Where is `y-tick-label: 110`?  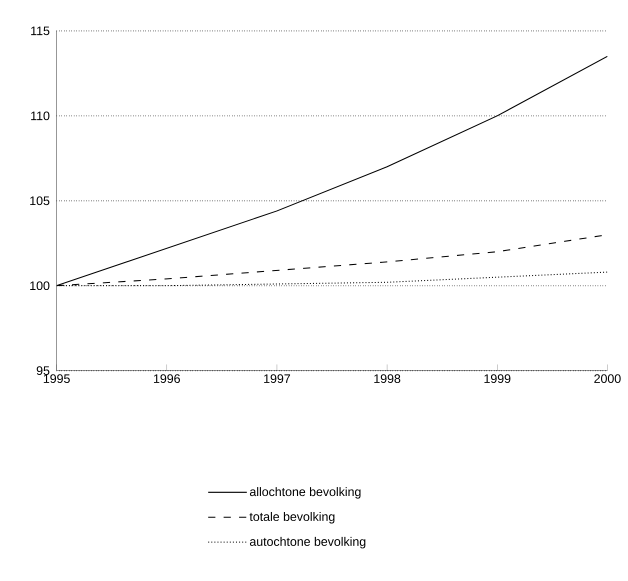 y-tick-label: 110 is located at coordinates (40, 116).